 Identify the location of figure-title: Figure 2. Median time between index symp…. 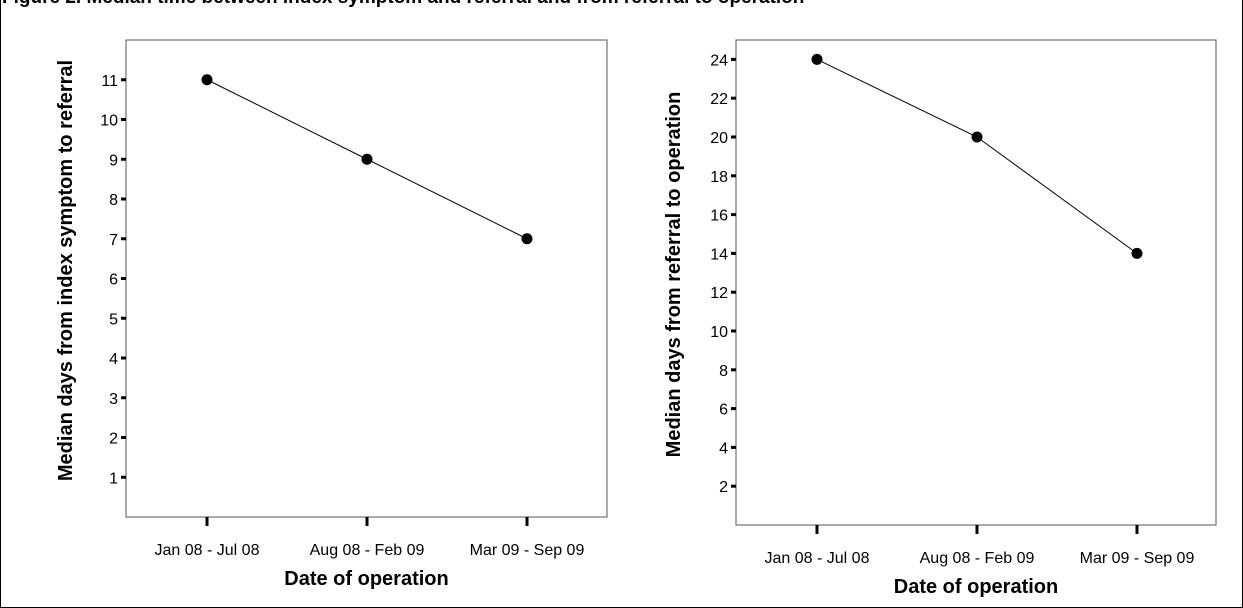
(403, 4).